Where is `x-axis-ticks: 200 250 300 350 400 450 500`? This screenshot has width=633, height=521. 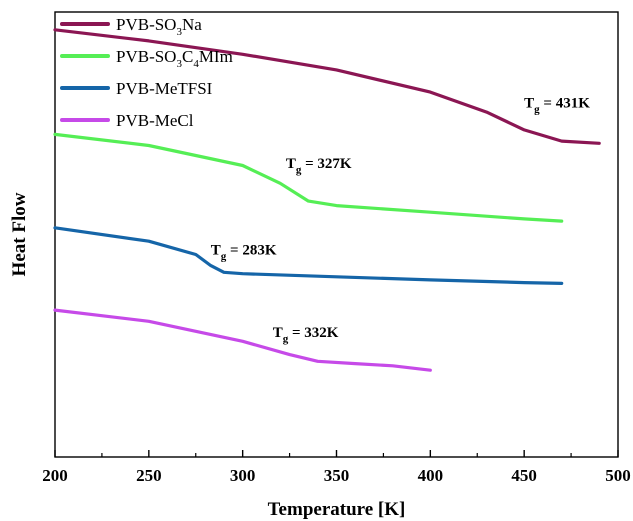 x-axis-ticks: 200 250 300 350 400 450 500 is located at coordinates (336, 467).